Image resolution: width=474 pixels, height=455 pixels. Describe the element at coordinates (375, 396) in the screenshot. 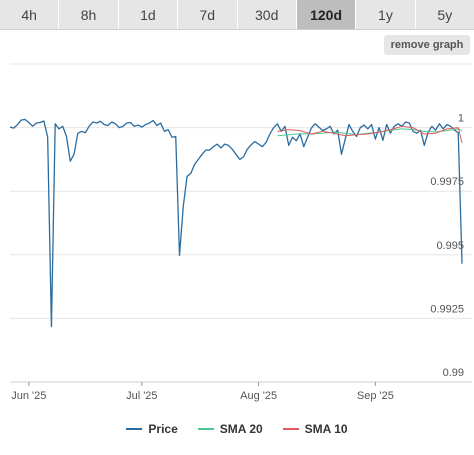

I see `x-tick-label: Sep '25` at that location.